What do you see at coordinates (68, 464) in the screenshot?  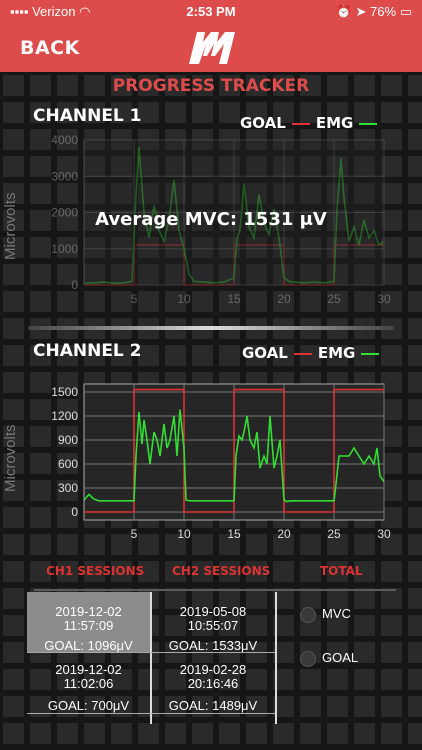 I see `y-tick-label: 600` at bounding box center [68, 464].